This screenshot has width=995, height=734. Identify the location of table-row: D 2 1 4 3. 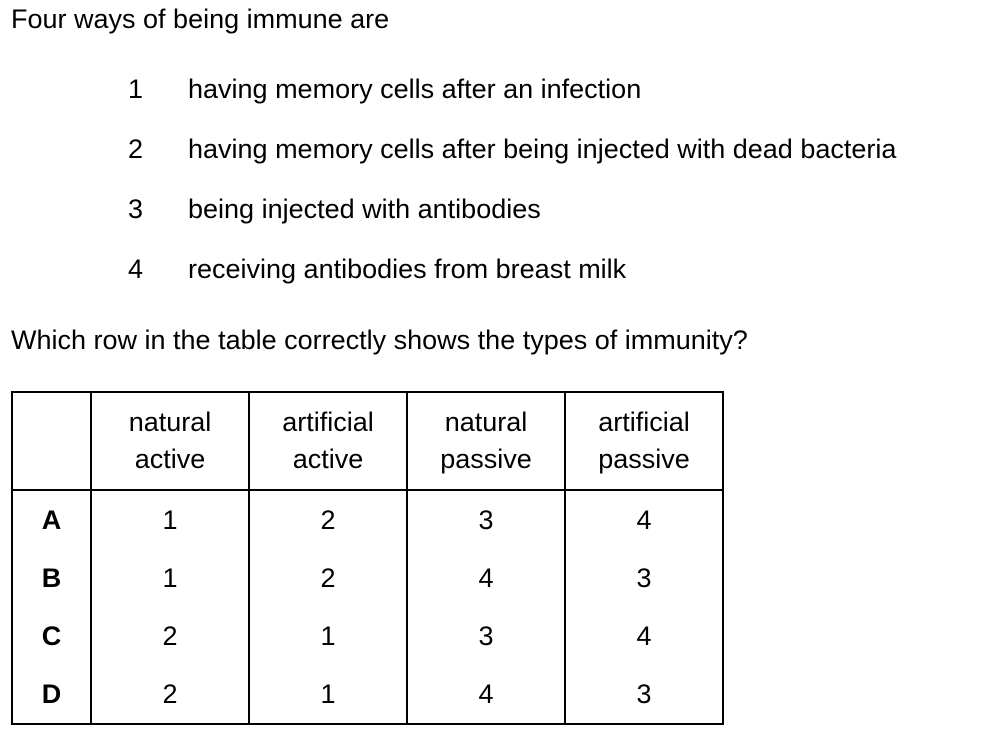
(367, 695).